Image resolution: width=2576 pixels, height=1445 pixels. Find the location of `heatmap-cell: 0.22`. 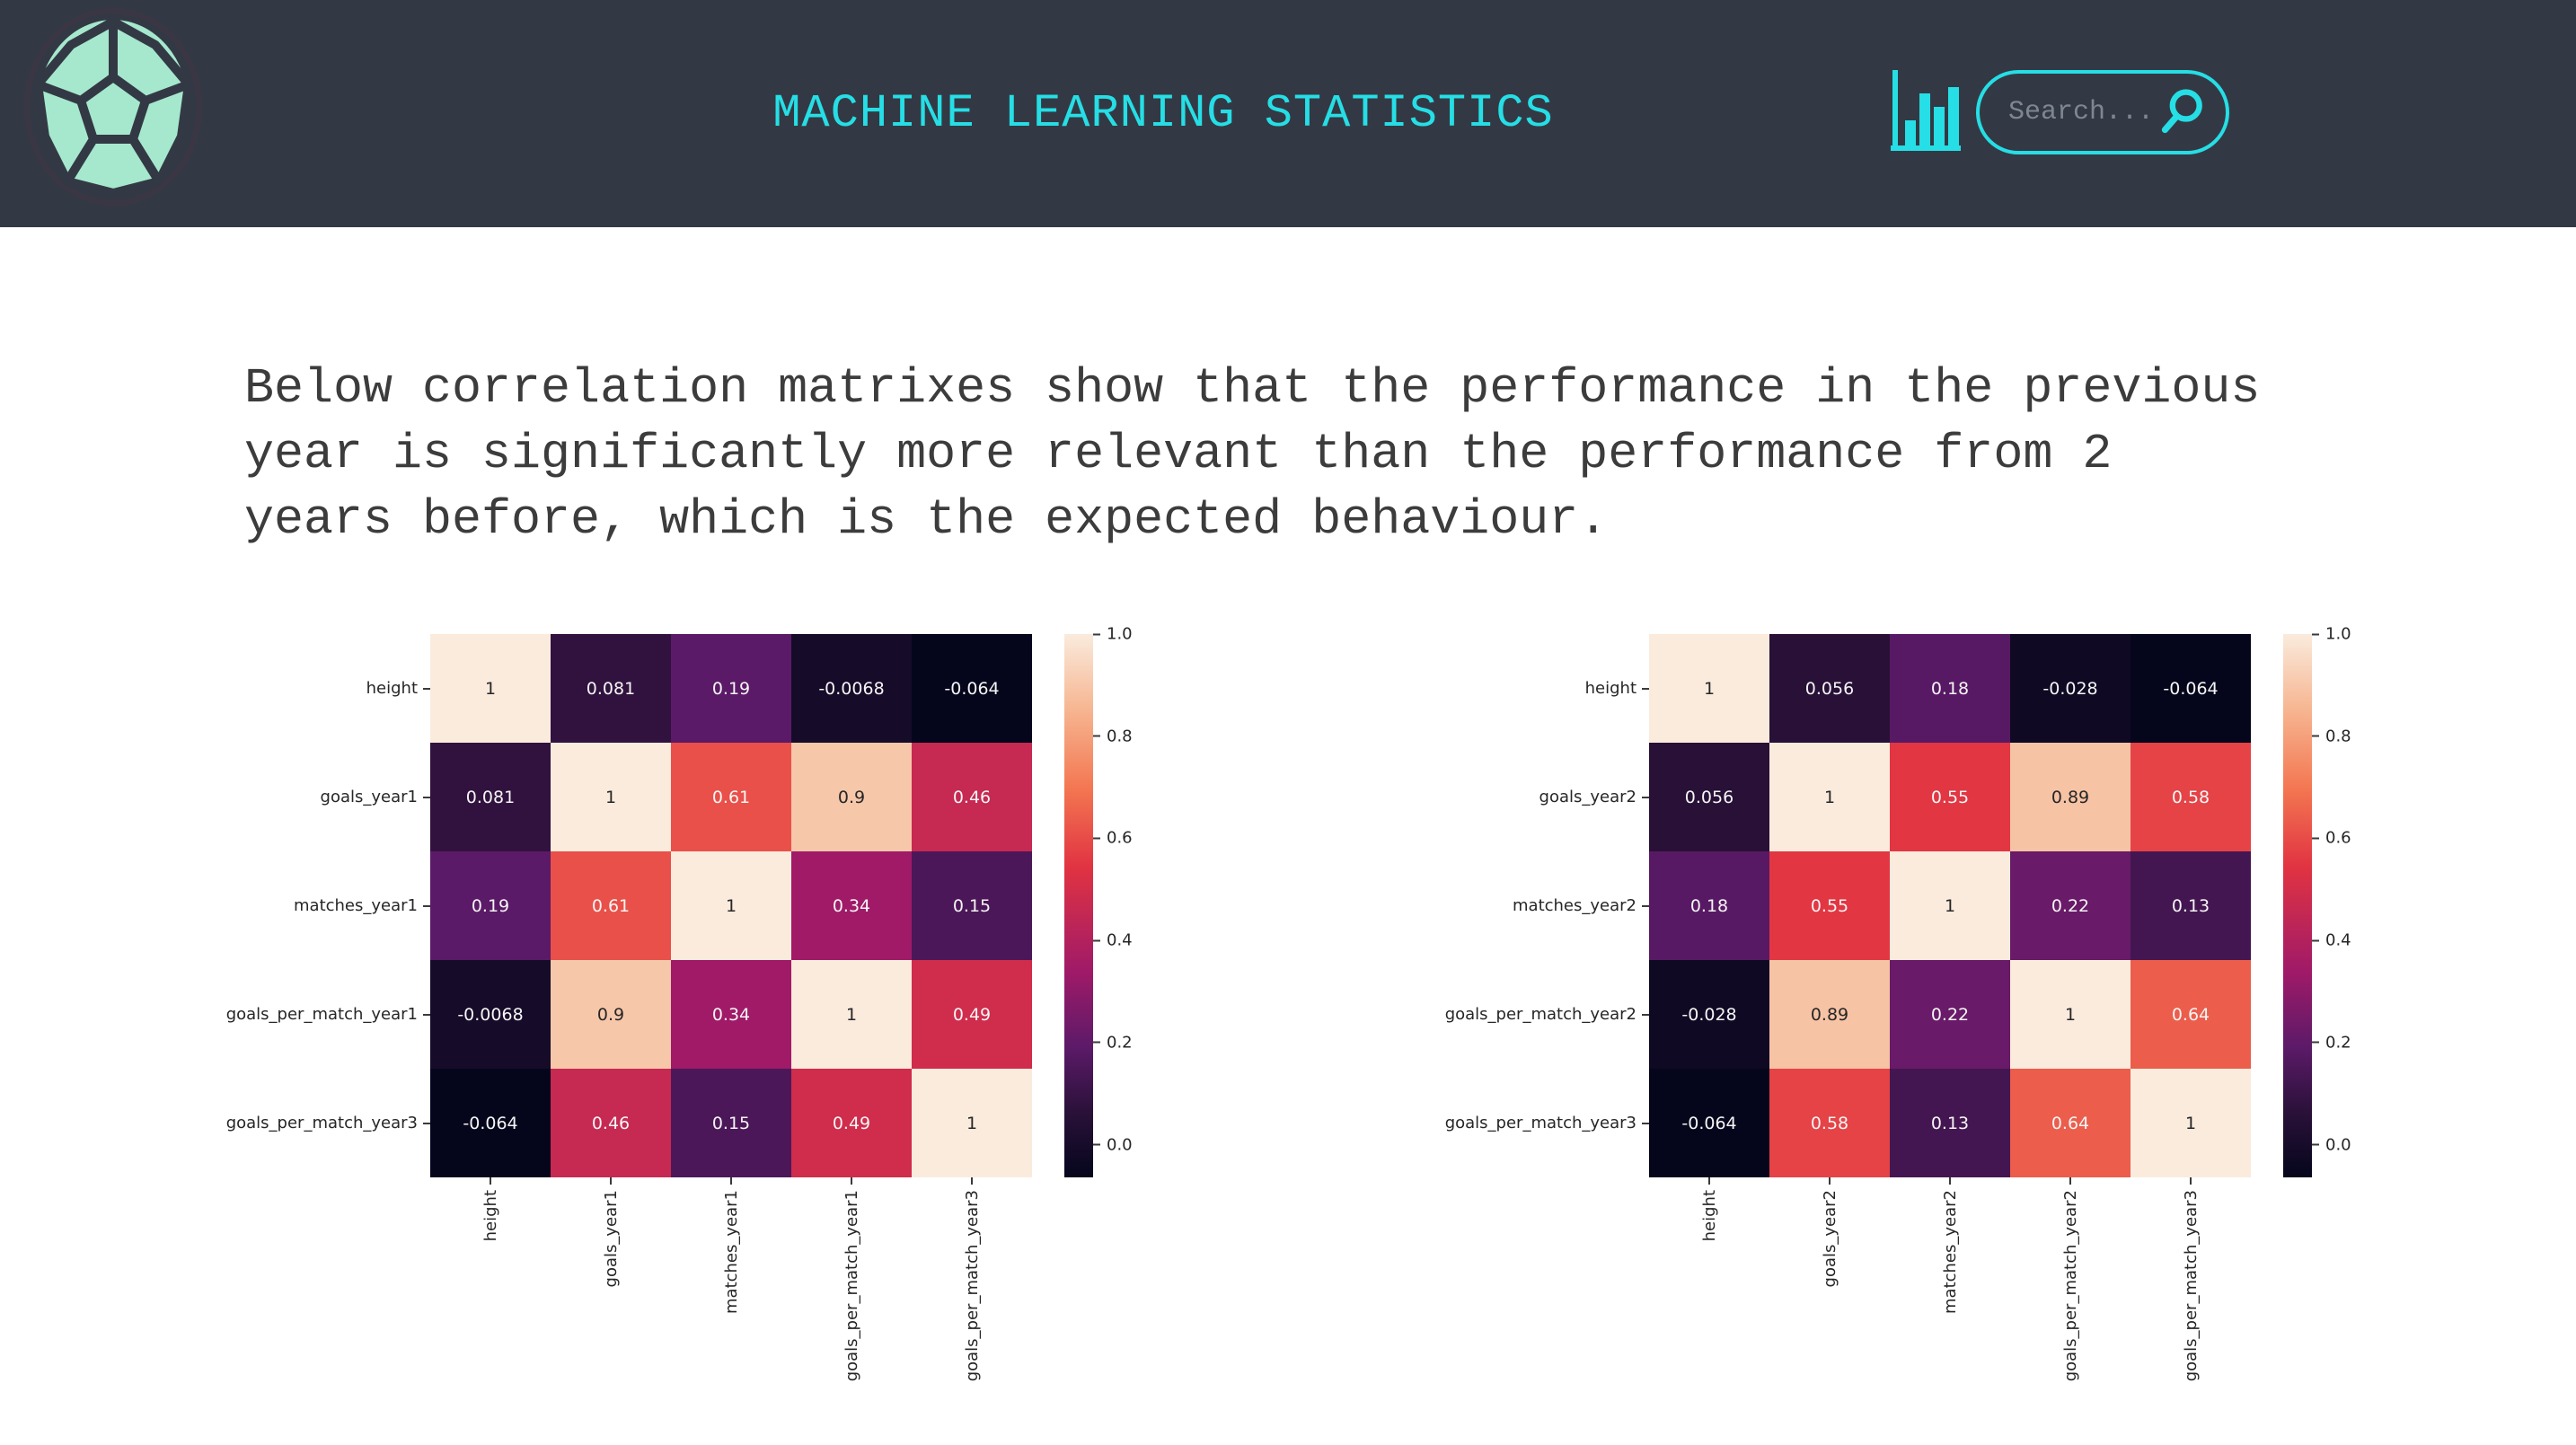

heatmap-cell: 0.22 is located at coordinates (1950, 1014).